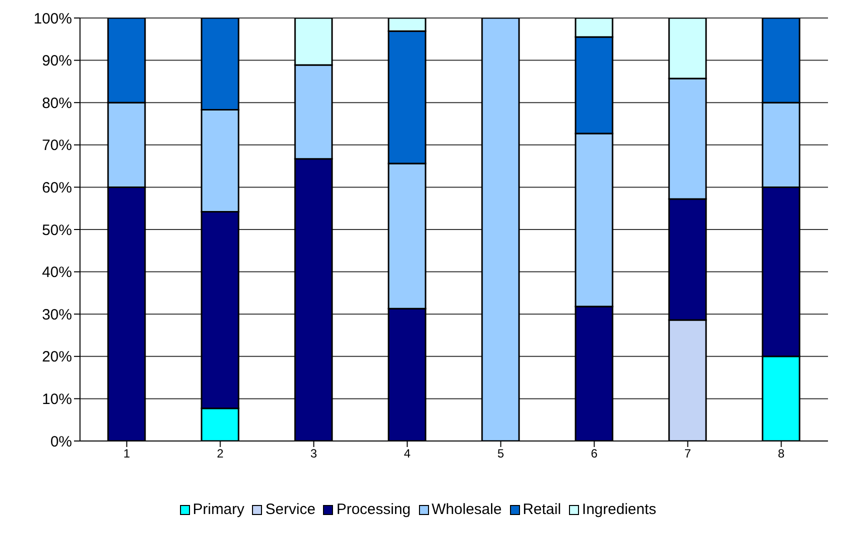 The width and height of the screenshot is (857, 547). I want to click on x-tick-label: 2, so click(220, 453).